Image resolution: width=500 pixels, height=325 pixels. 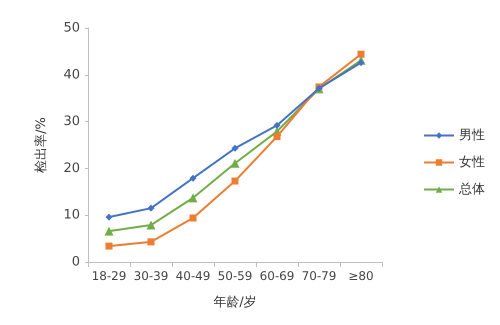 I want to click on y-tick-label: 40, so click(x=71, y=74).